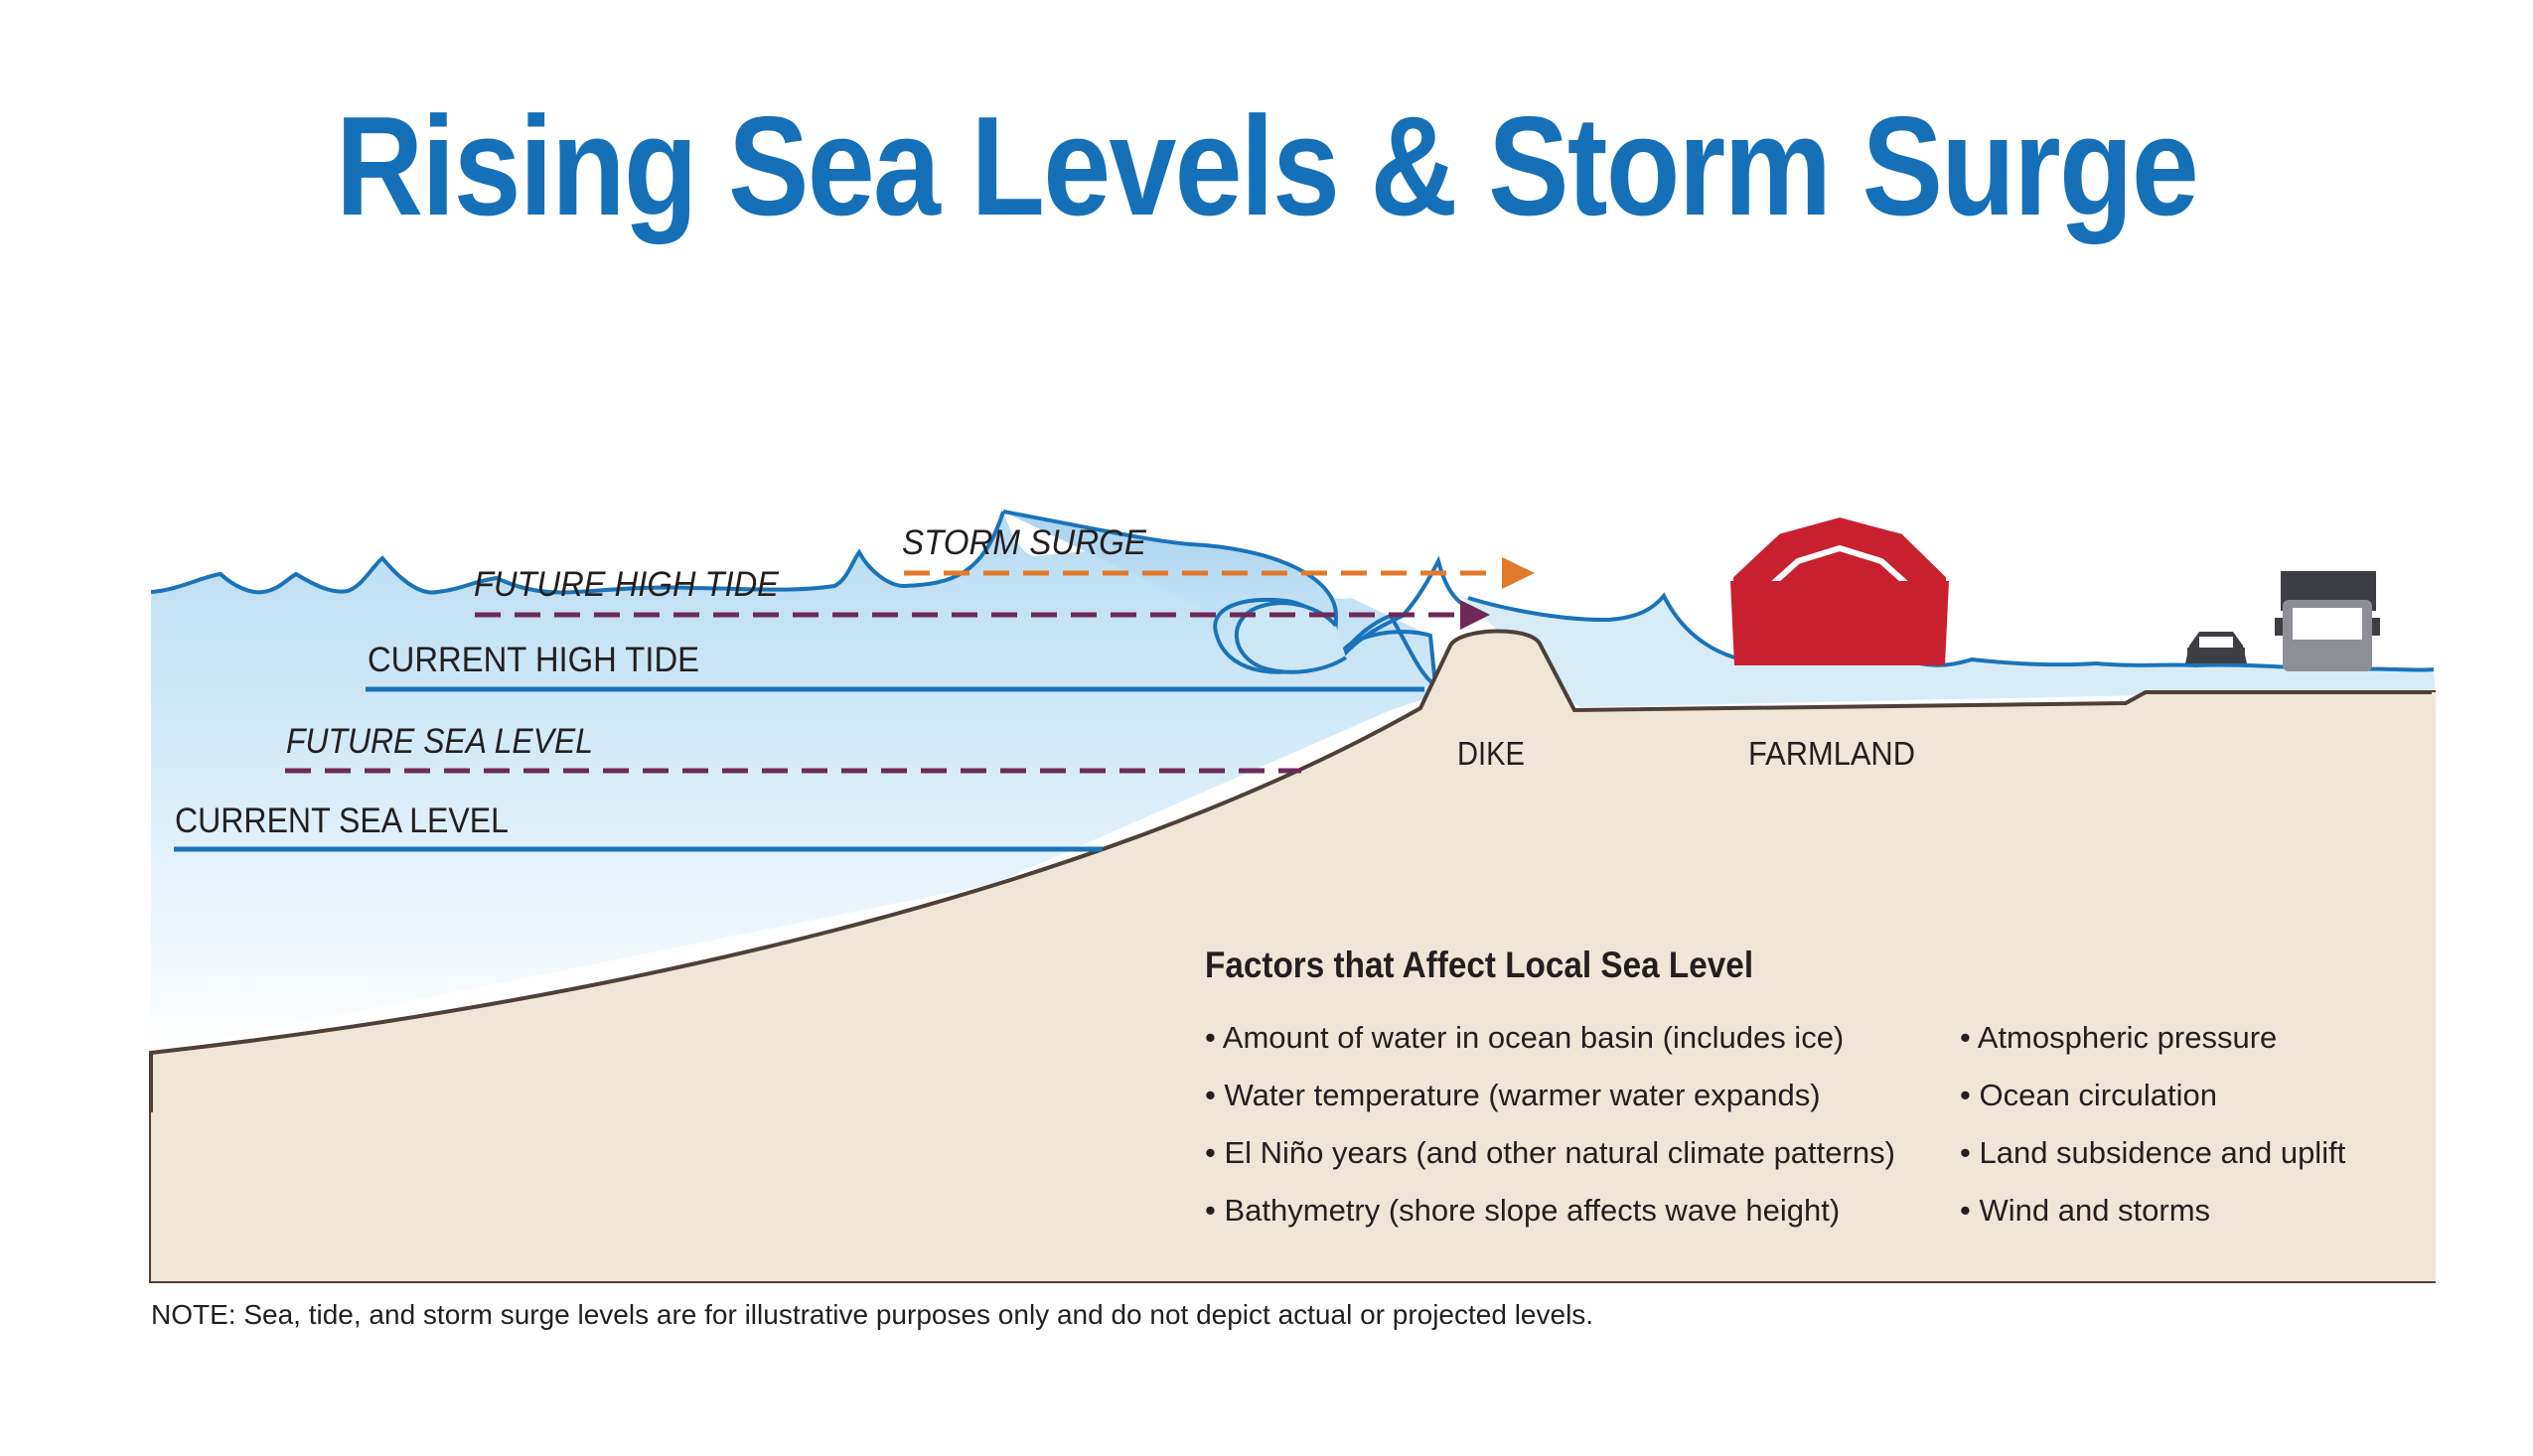 This screenshot has height=1456, width=2533. What do you see at coordinates (1024, 542) in the screenshot?
I see `storm-surge-label: STORM SURGE` at bounding box center [1024, 542].